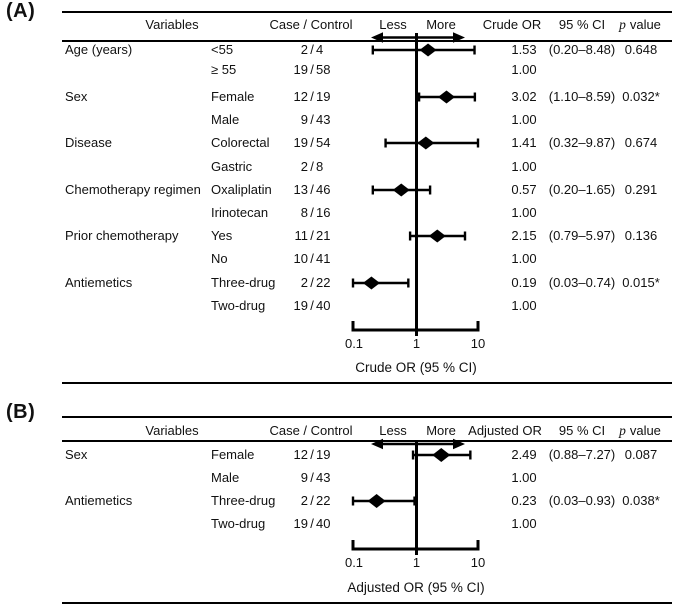 This screenshot has height=611, width=678. Describe the element at coordinates (320, 166) in the screenshot. I see `row-control-count: 8` at that location.